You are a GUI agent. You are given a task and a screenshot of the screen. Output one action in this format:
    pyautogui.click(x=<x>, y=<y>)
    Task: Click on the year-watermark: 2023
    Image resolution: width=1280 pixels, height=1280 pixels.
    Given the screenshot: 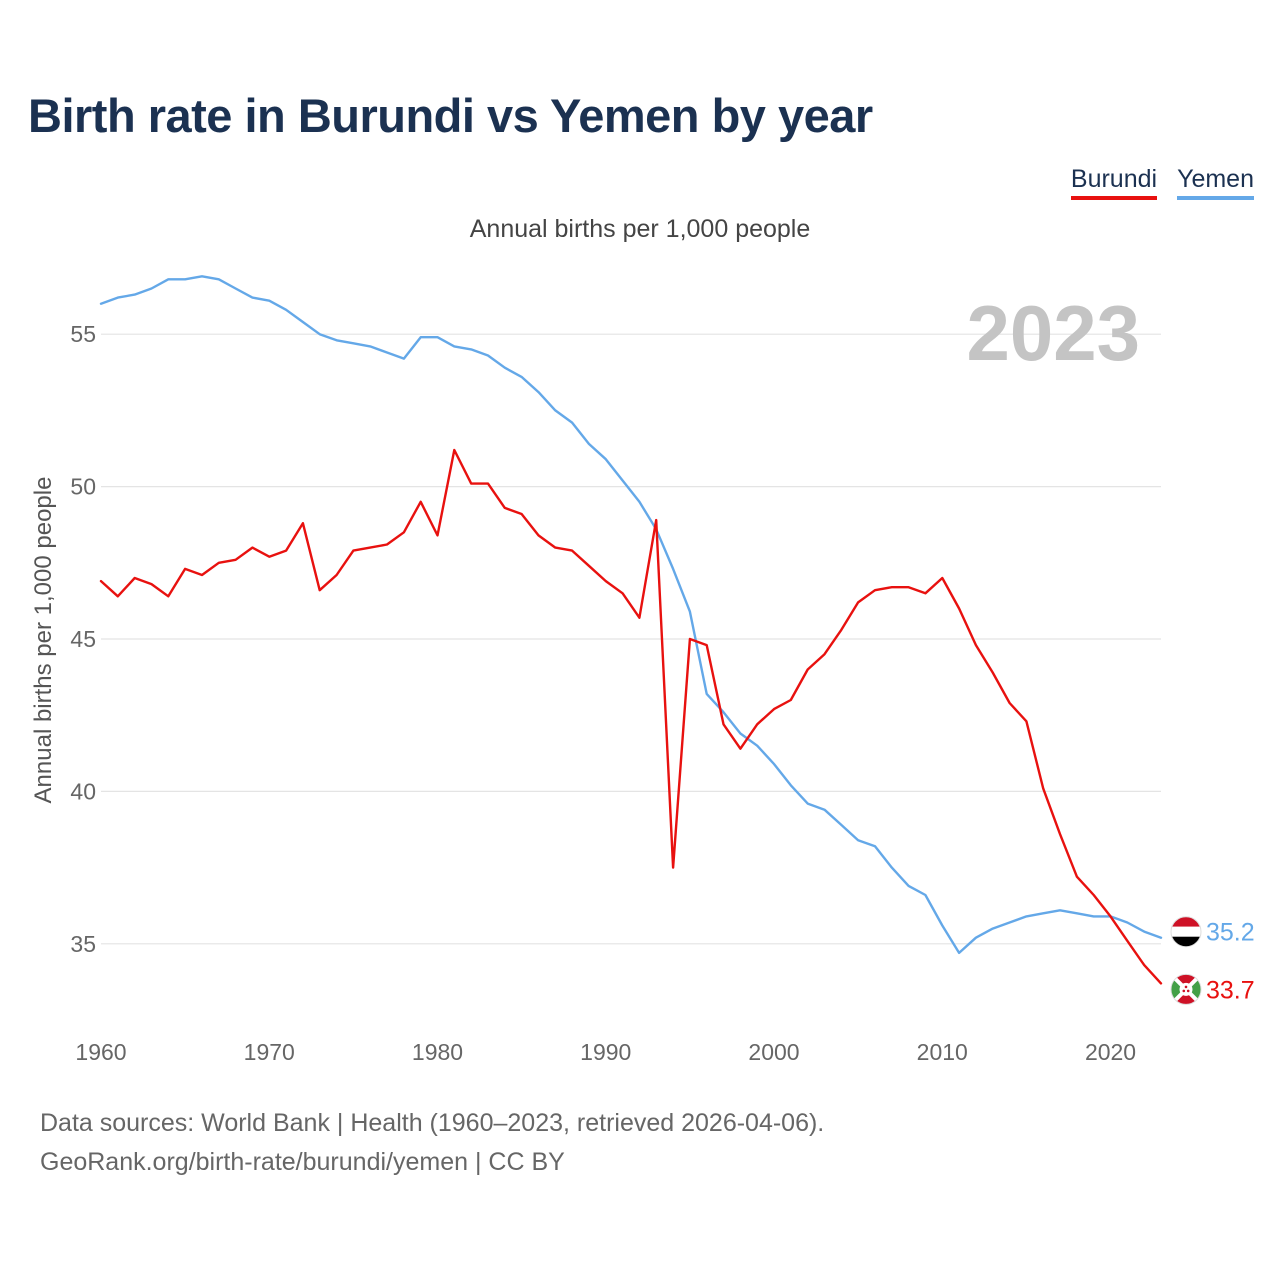 What is the action you would take?
    pyautogui.click(x=1053, y=333)
    